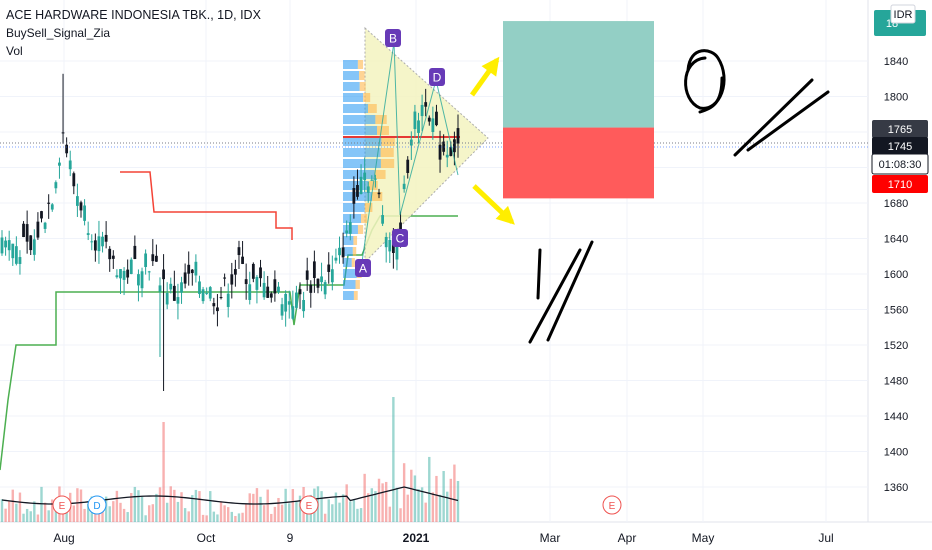 This screenshot has height=550, width=932. Describe the element at coordinates (437, 78) in the screenshot. I see `pattern-point-d-label: D` at that location.